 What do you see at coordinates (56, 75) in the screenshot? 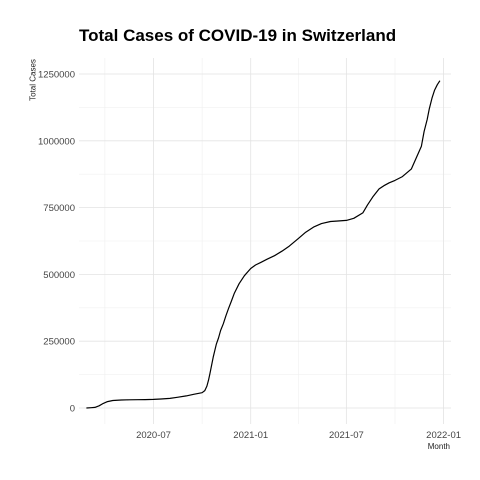
I see `y-tick-label: 1250000` at bounding box center [56, 75].